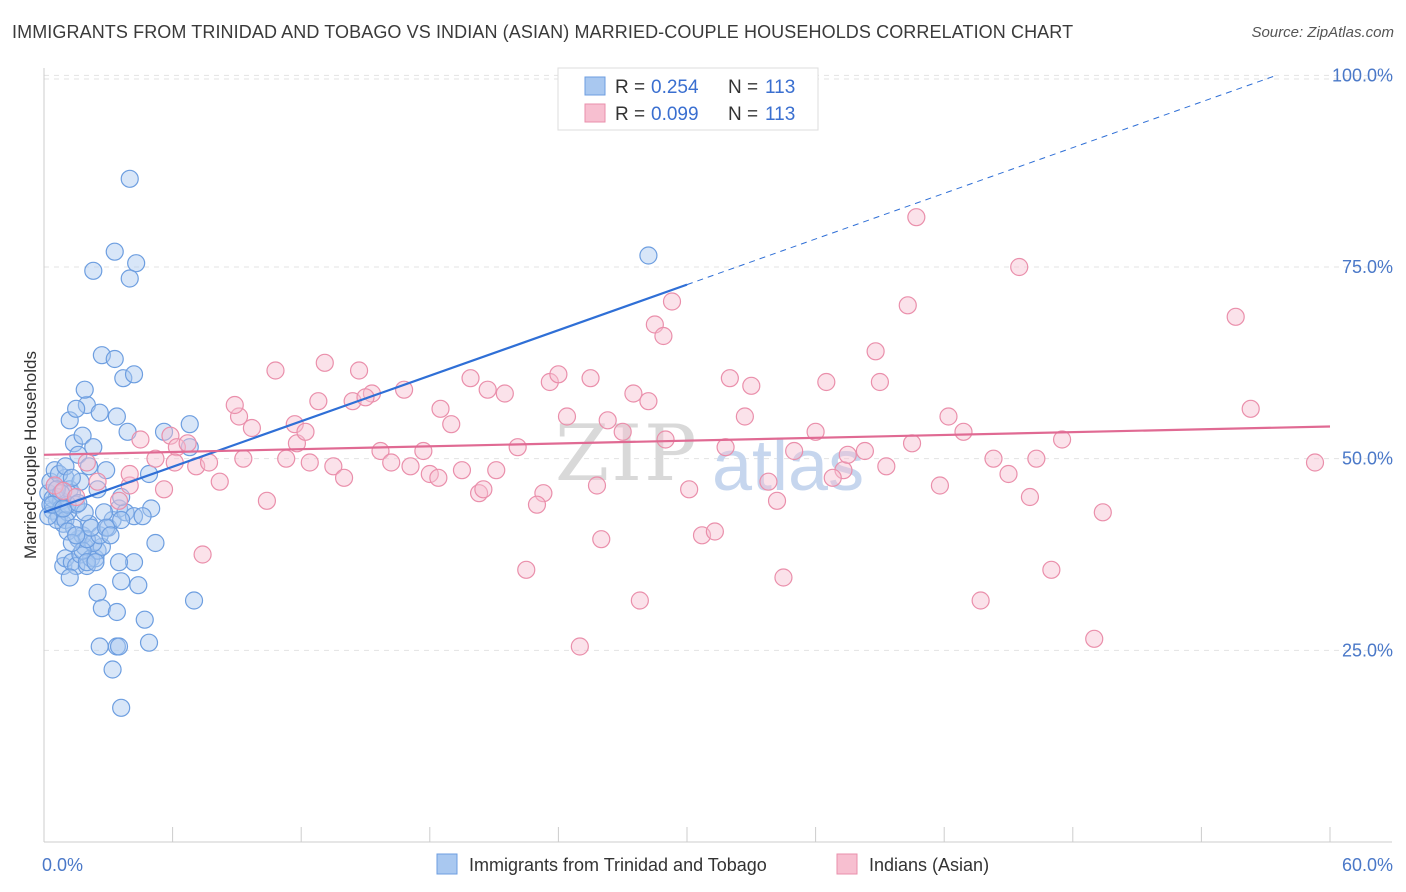  Describe the element at coordinates (630, 87) in the screenshot. I see `legend-r-label: R =` at that location.